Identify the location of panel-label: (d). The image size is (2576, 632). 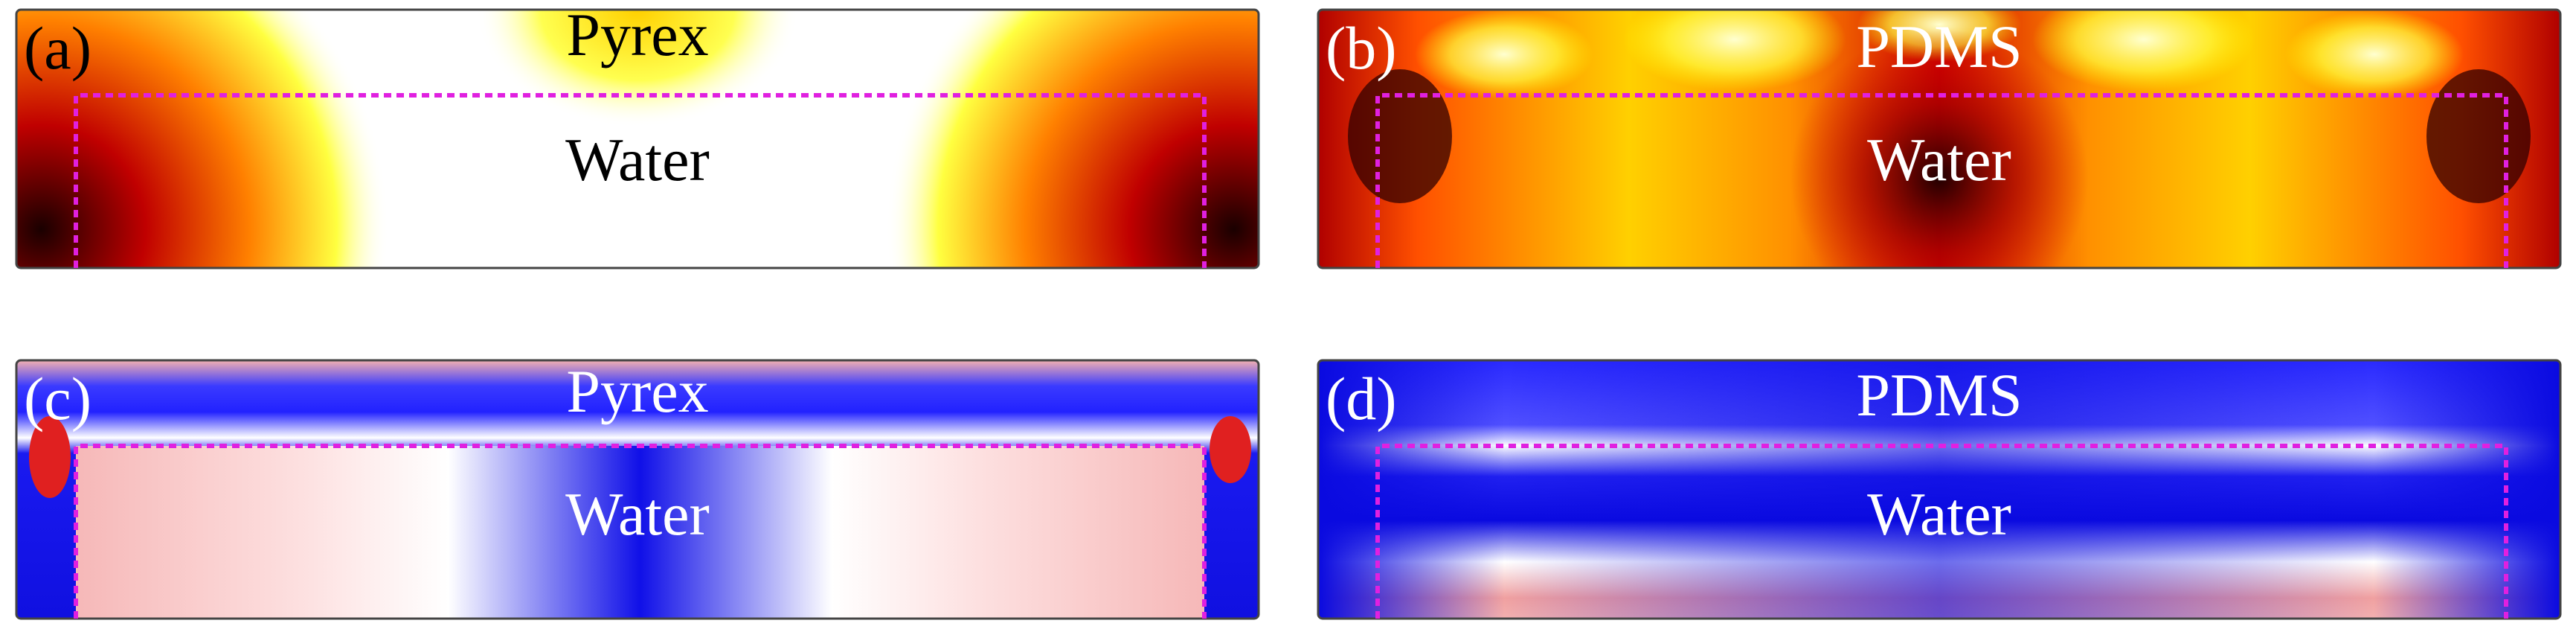
(1361, 398).